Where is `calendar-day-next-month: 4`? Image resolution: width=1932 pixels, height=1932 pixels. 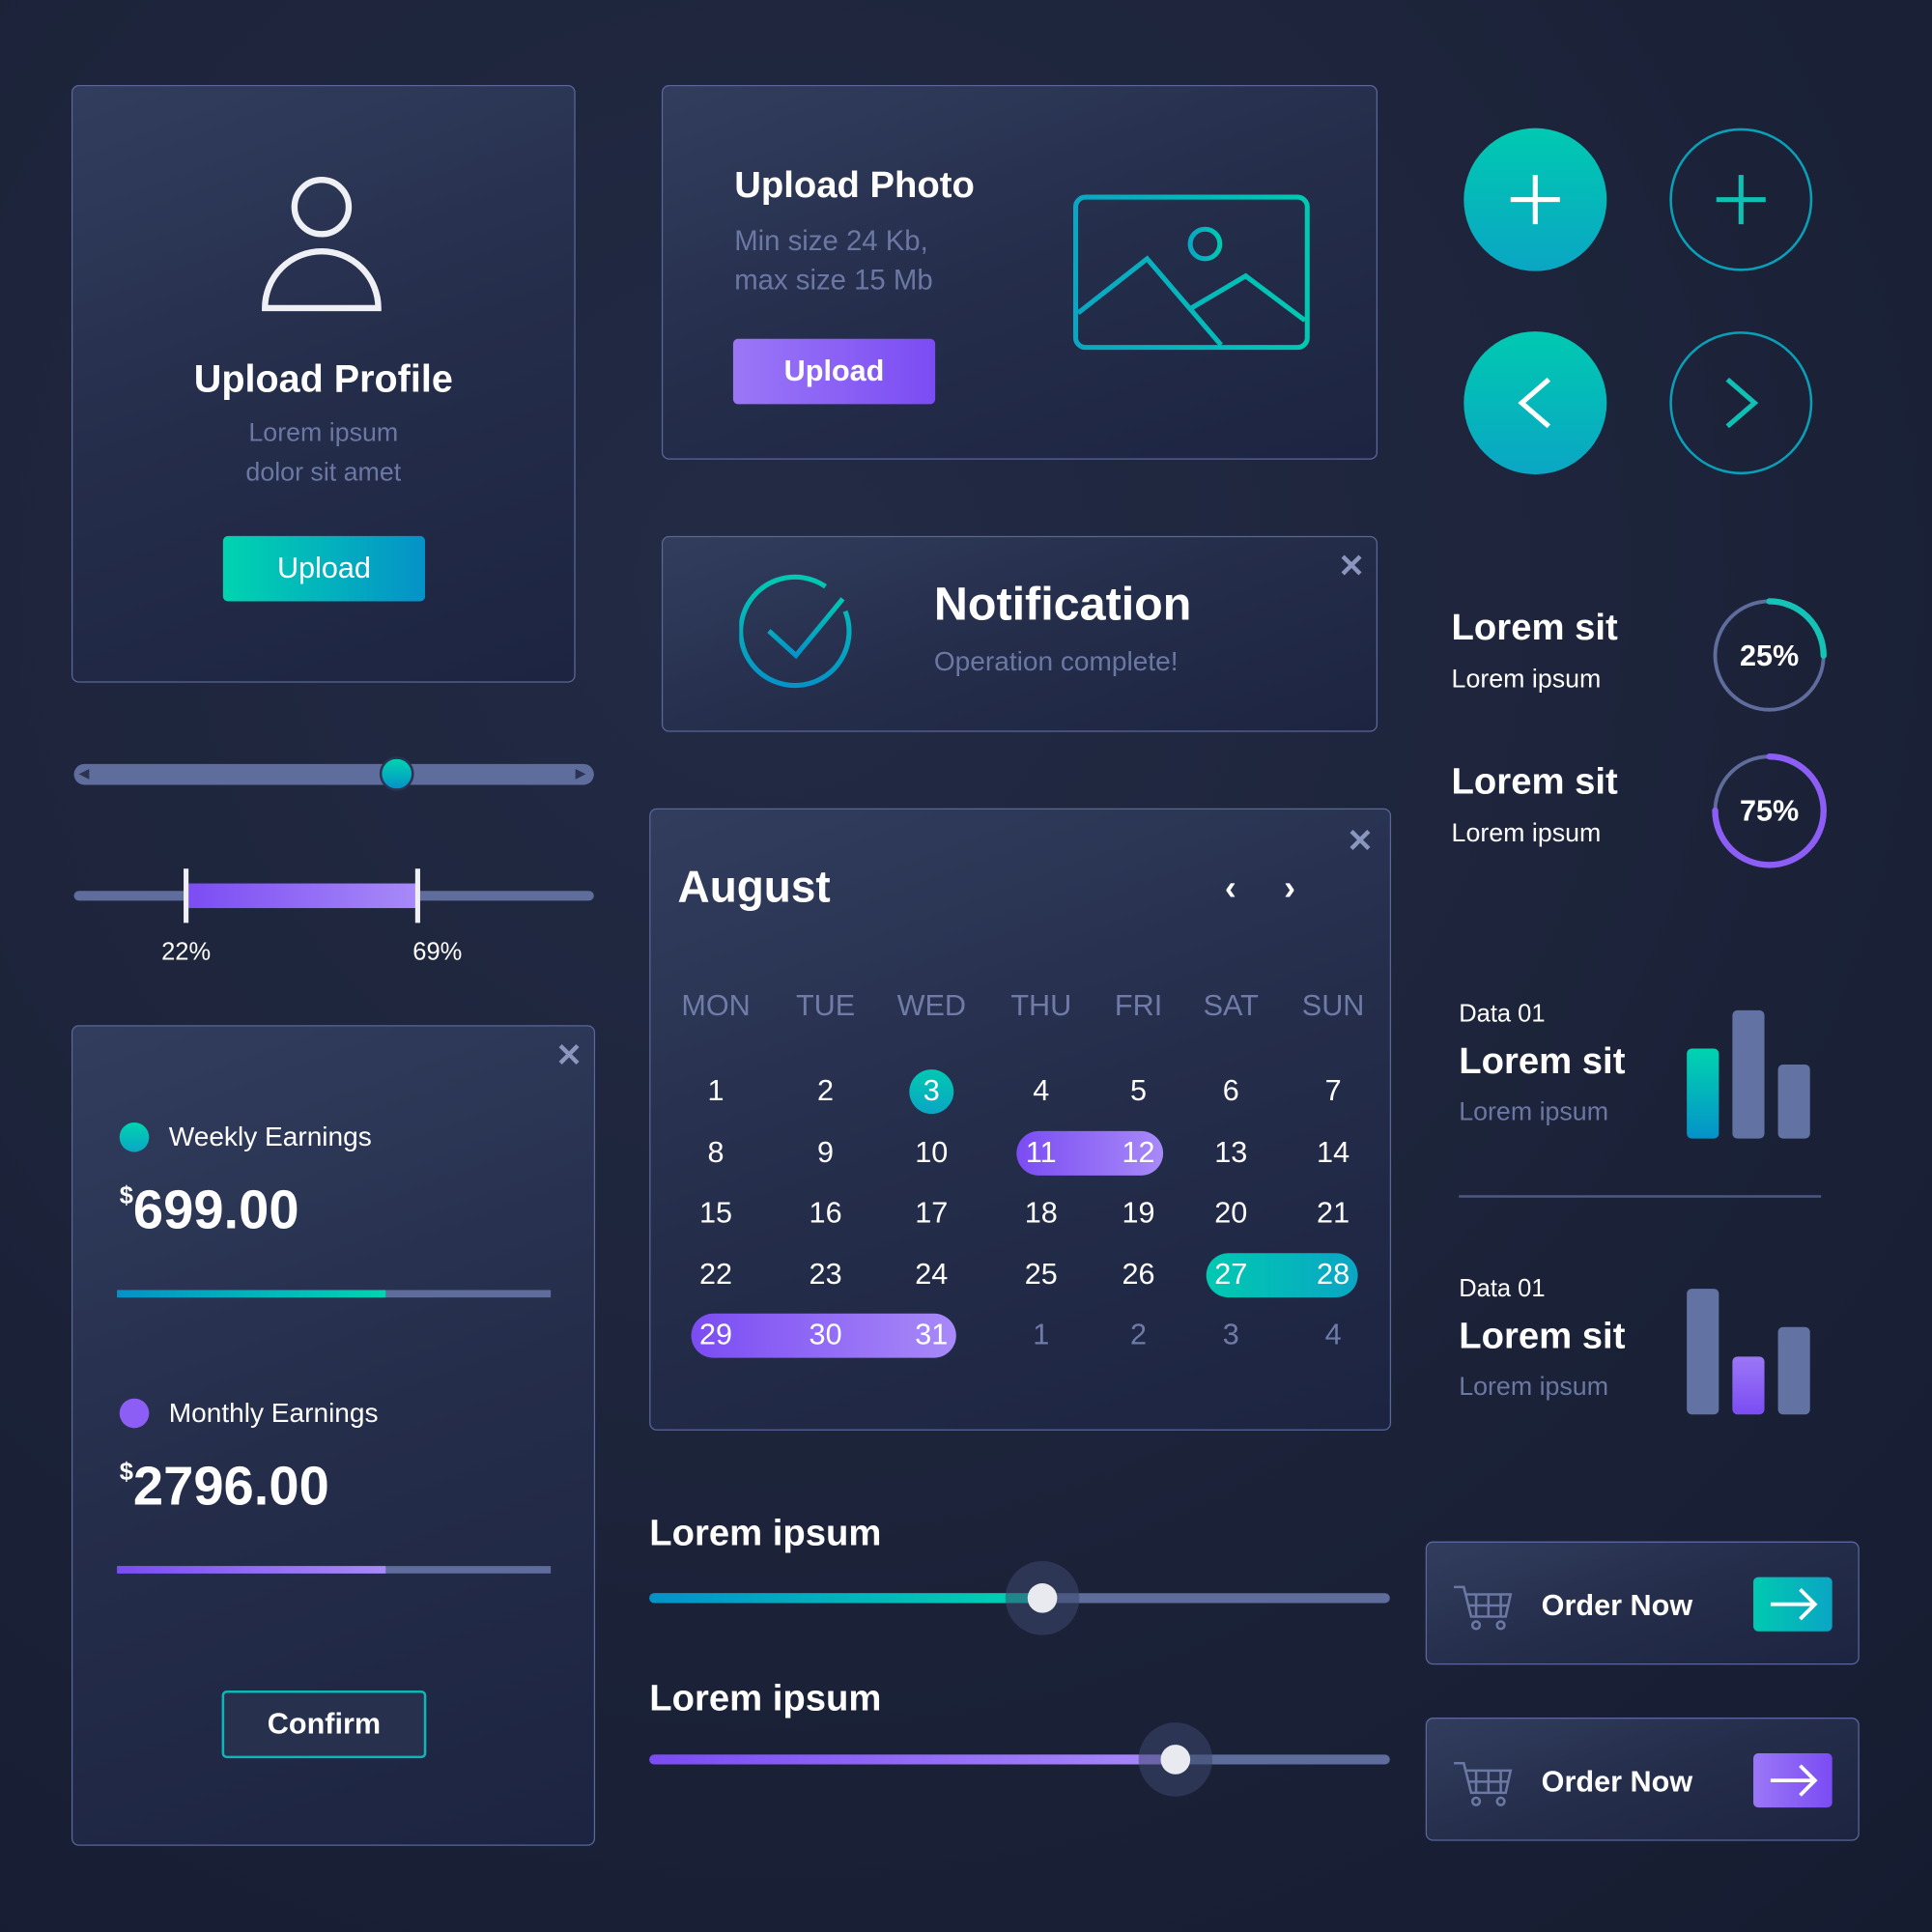
calendar-day-next-month: 4 is located at coordinates (1333, 1335).